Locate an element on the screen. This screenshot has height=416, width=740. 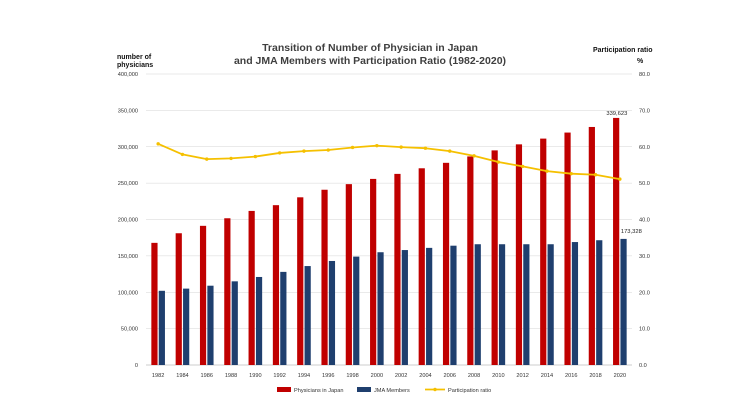
x-tick-label: 1986 is located at coordinates (207, 376).